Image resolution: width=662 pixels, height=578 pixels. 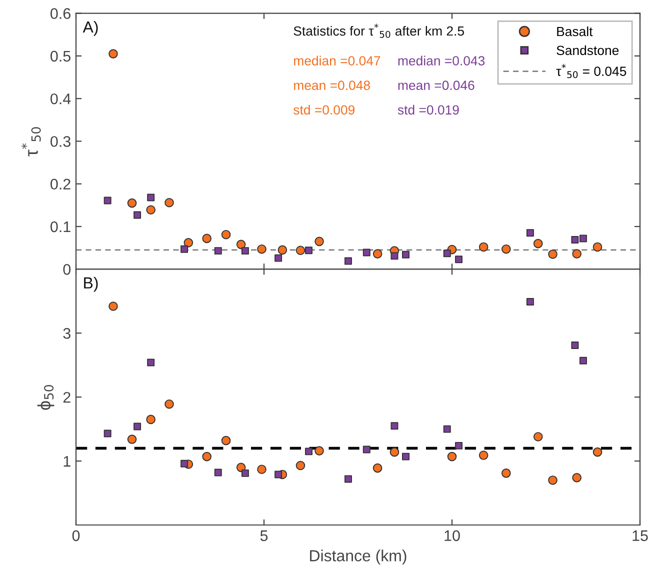 I want to click on y-tick-label: 2, so click(x=66, y=397).